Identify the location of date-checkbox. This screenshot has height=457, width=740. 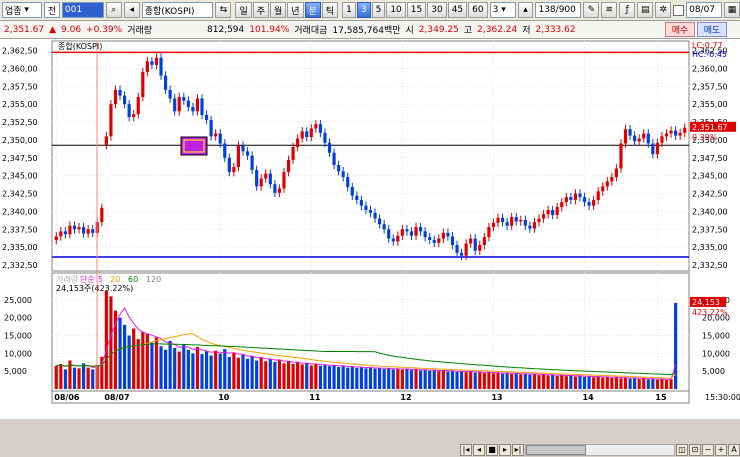
(679, 10).